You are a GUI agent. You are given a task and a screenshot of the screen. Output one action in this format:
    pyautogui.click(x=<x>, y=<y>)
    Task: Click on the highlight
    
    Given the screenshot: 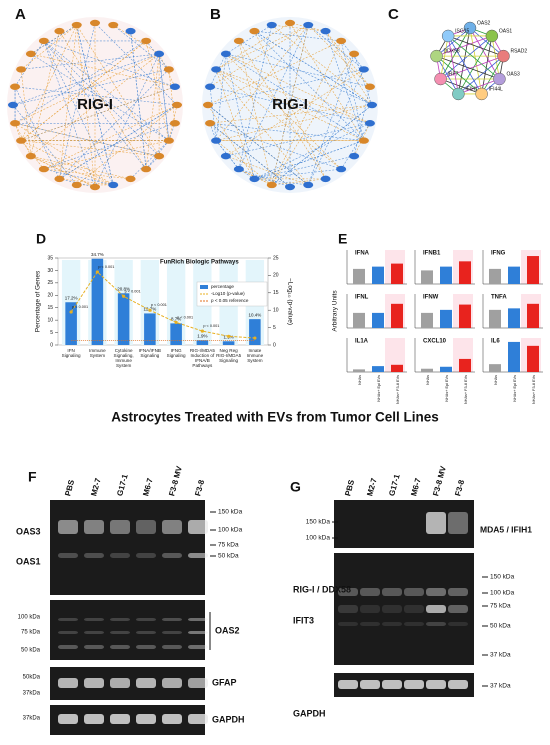 What is the action you would take?
    pyautogui.click(x=395, y=355)
    